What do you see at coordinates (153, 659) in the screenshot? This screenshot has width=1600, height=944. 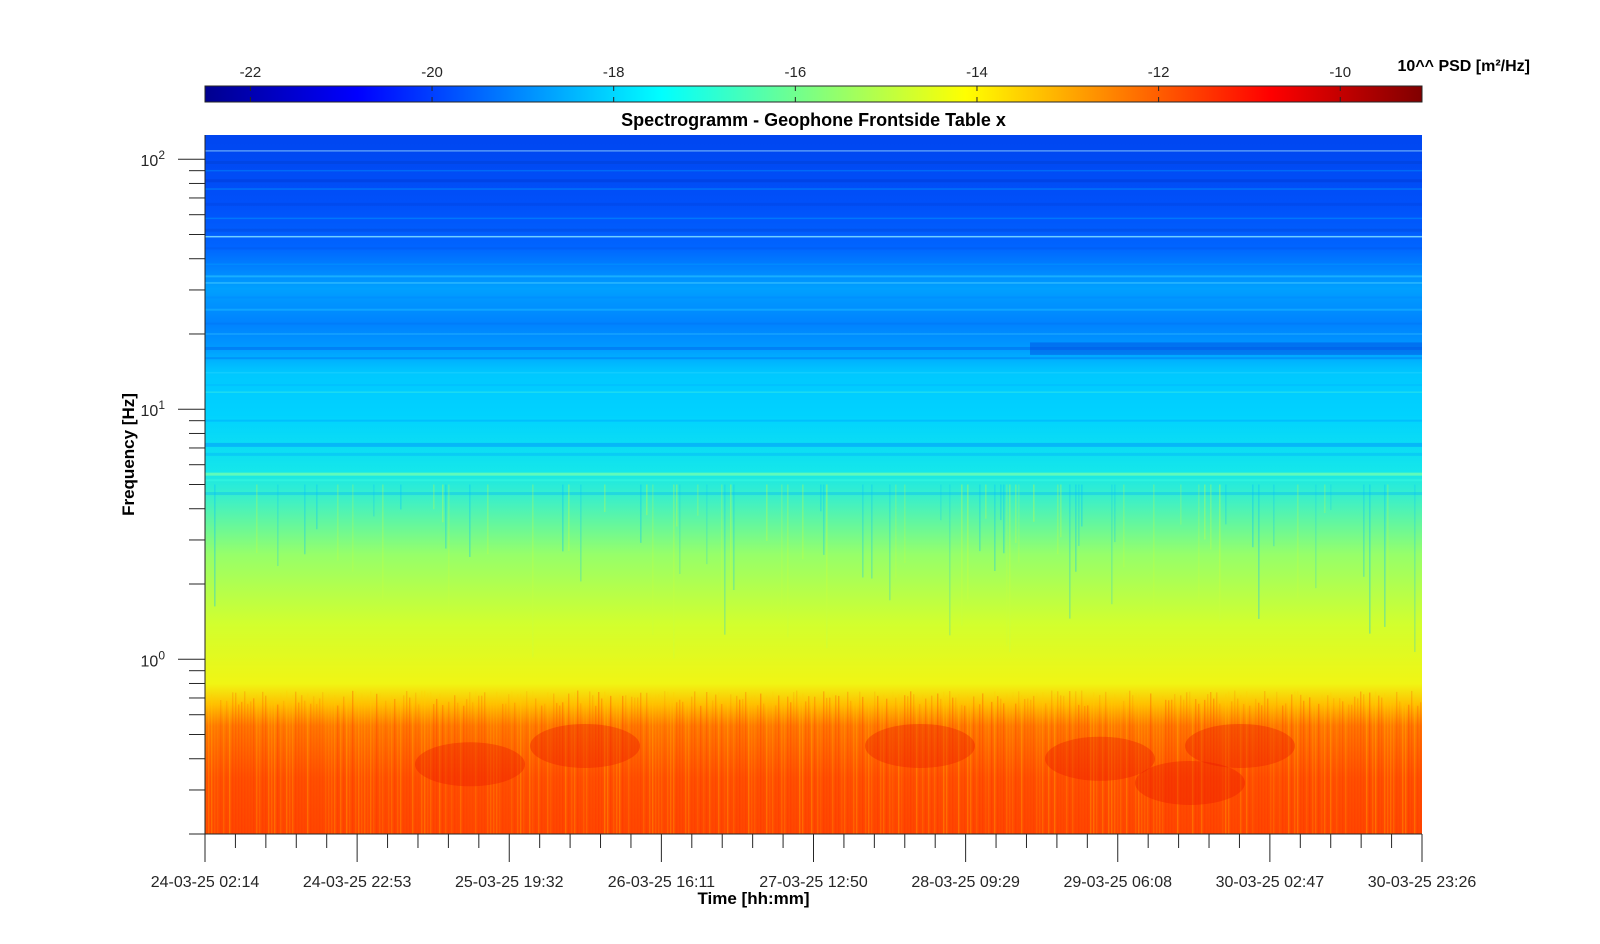 I see `y-tick-label: 100` at bounding box center [153, 659].